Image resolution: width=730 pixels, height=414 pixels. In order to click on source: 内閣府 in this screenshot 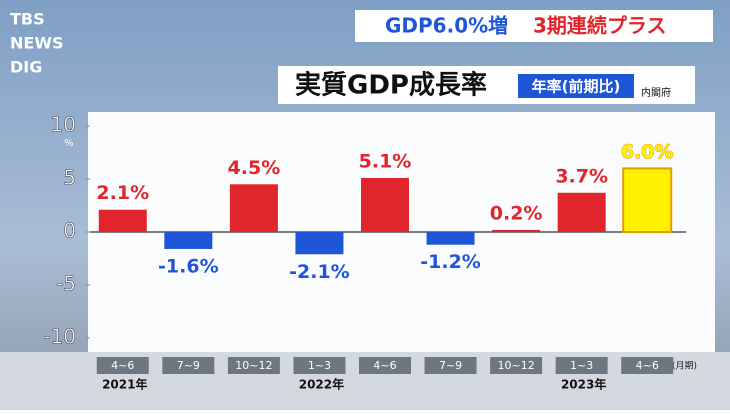, I will do `click(656, 92)`.